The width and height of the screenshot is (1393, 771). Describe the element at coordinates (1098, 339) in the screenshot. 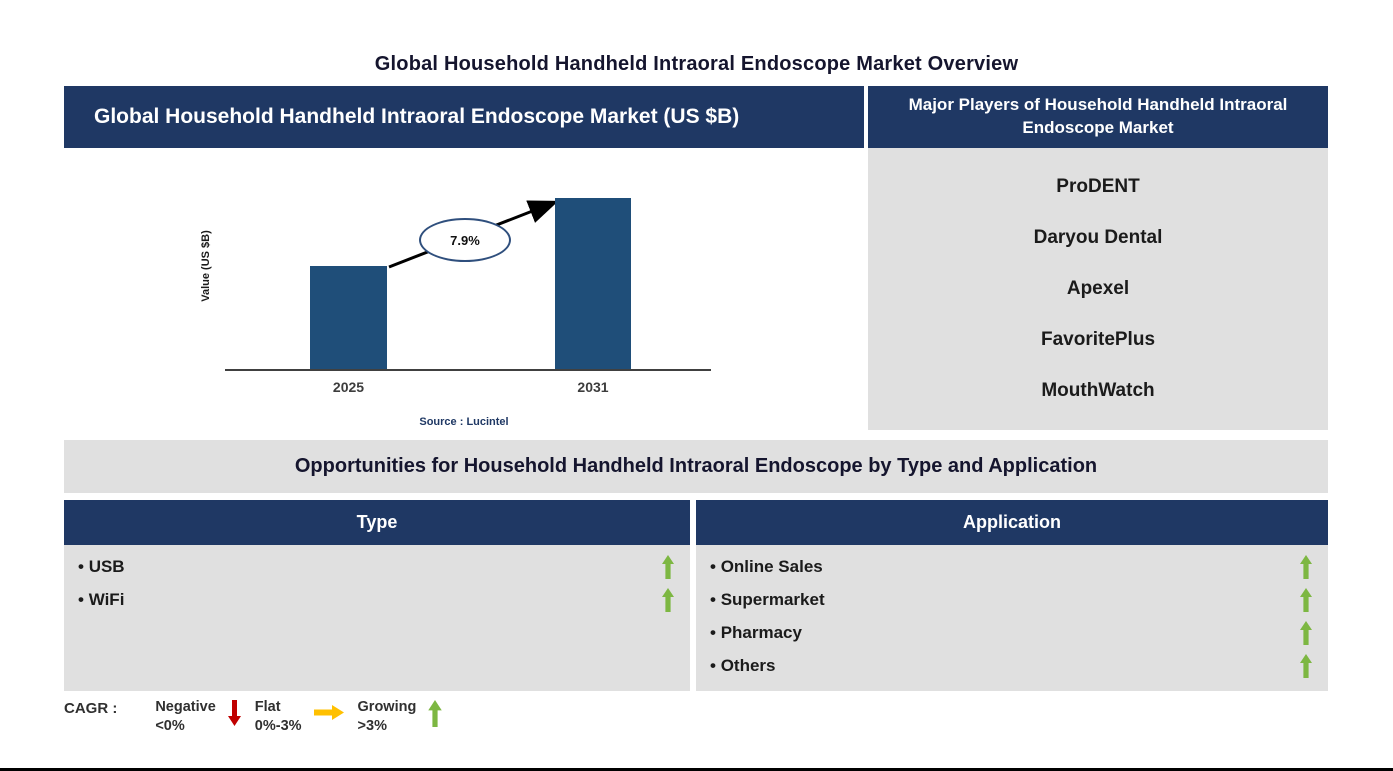

I see `player-name: FavoritePlus` at that location.